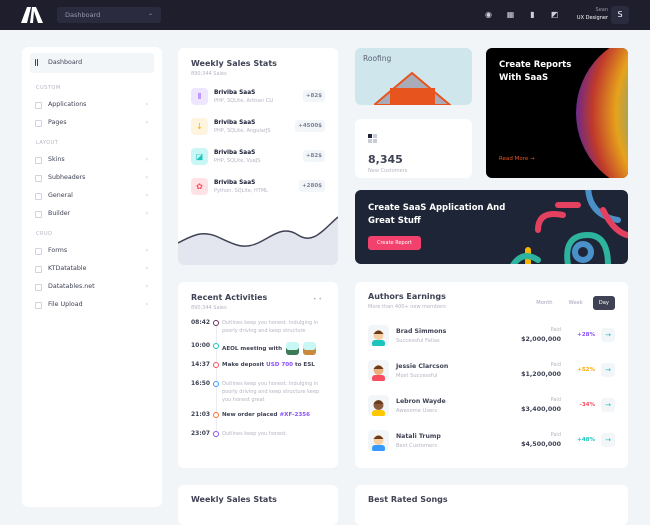  What do you see at coordinates (92, 123) in the screenshot?
I see `sidebar-item-pages: Pages ›` at bounding box center [92, 123].